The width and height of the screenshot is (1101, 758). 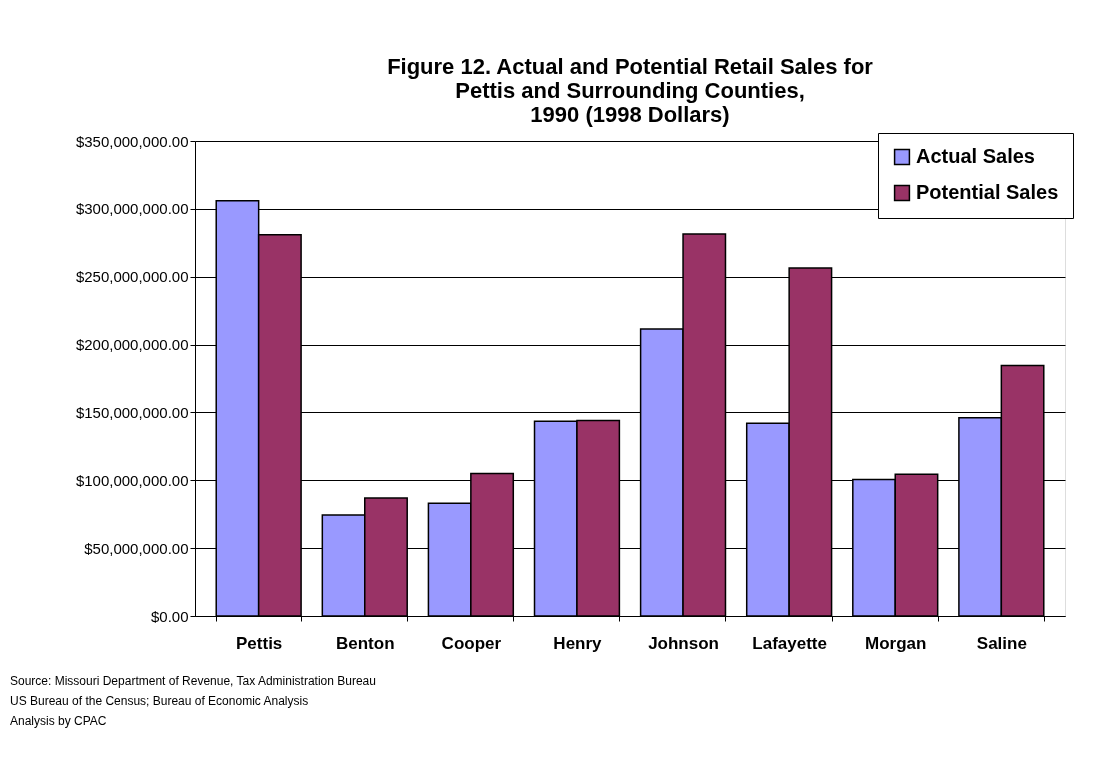 I want to click on y-tick-label: $50,000,000.00, so click(x=136, y=548).